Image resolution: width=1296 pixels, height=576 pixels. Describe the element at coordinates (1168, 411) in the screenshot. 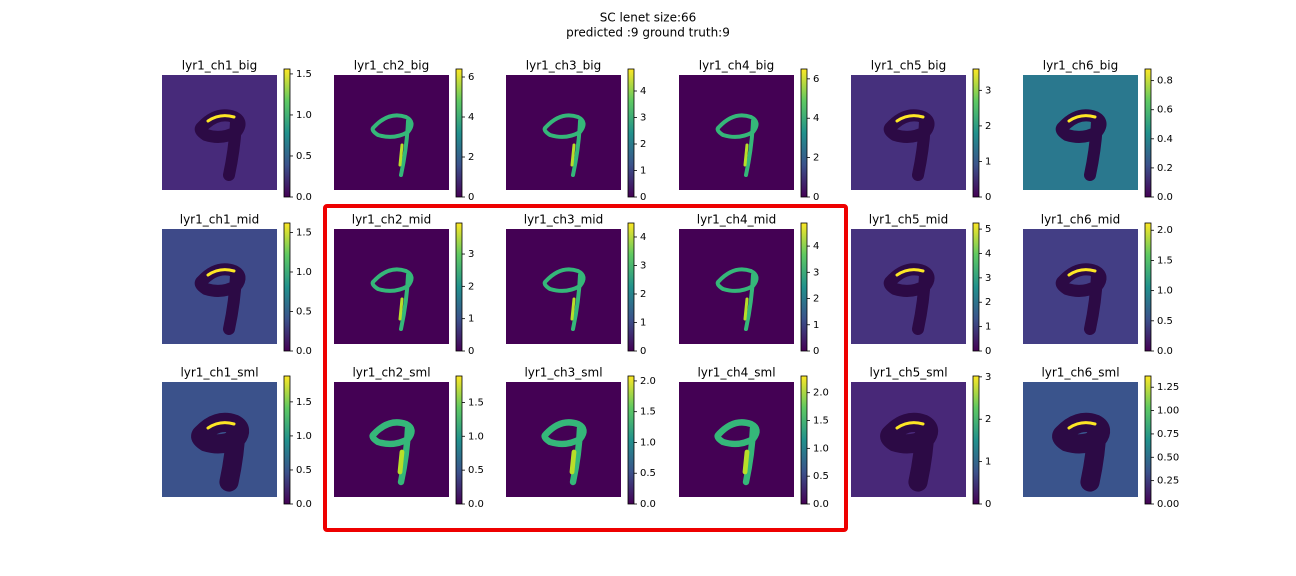

I see `colorbar-tick-label: 1.00` at that location.